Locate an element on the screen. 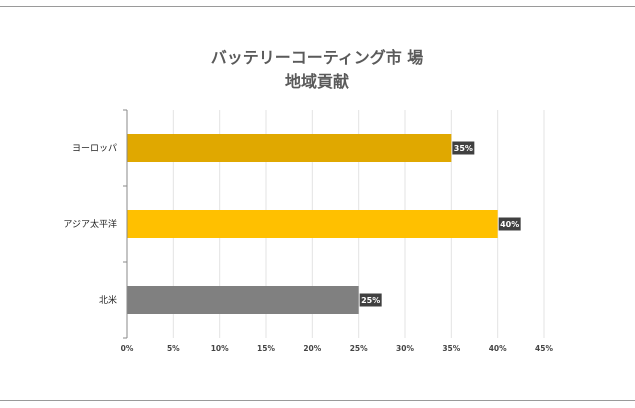  category-label: アジア太平洋 is located at coordinates (90, 224).